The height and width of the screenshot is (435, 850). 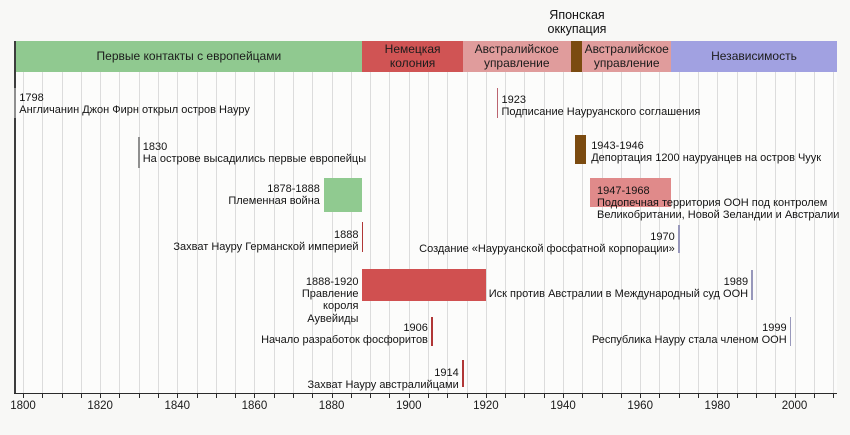 What do you see at coordinates (134, 110) in the screenshot?
I see `event-desc-line: Англичанин Джон Фирн открыл остров Науру` at bounding box center [134, 110].